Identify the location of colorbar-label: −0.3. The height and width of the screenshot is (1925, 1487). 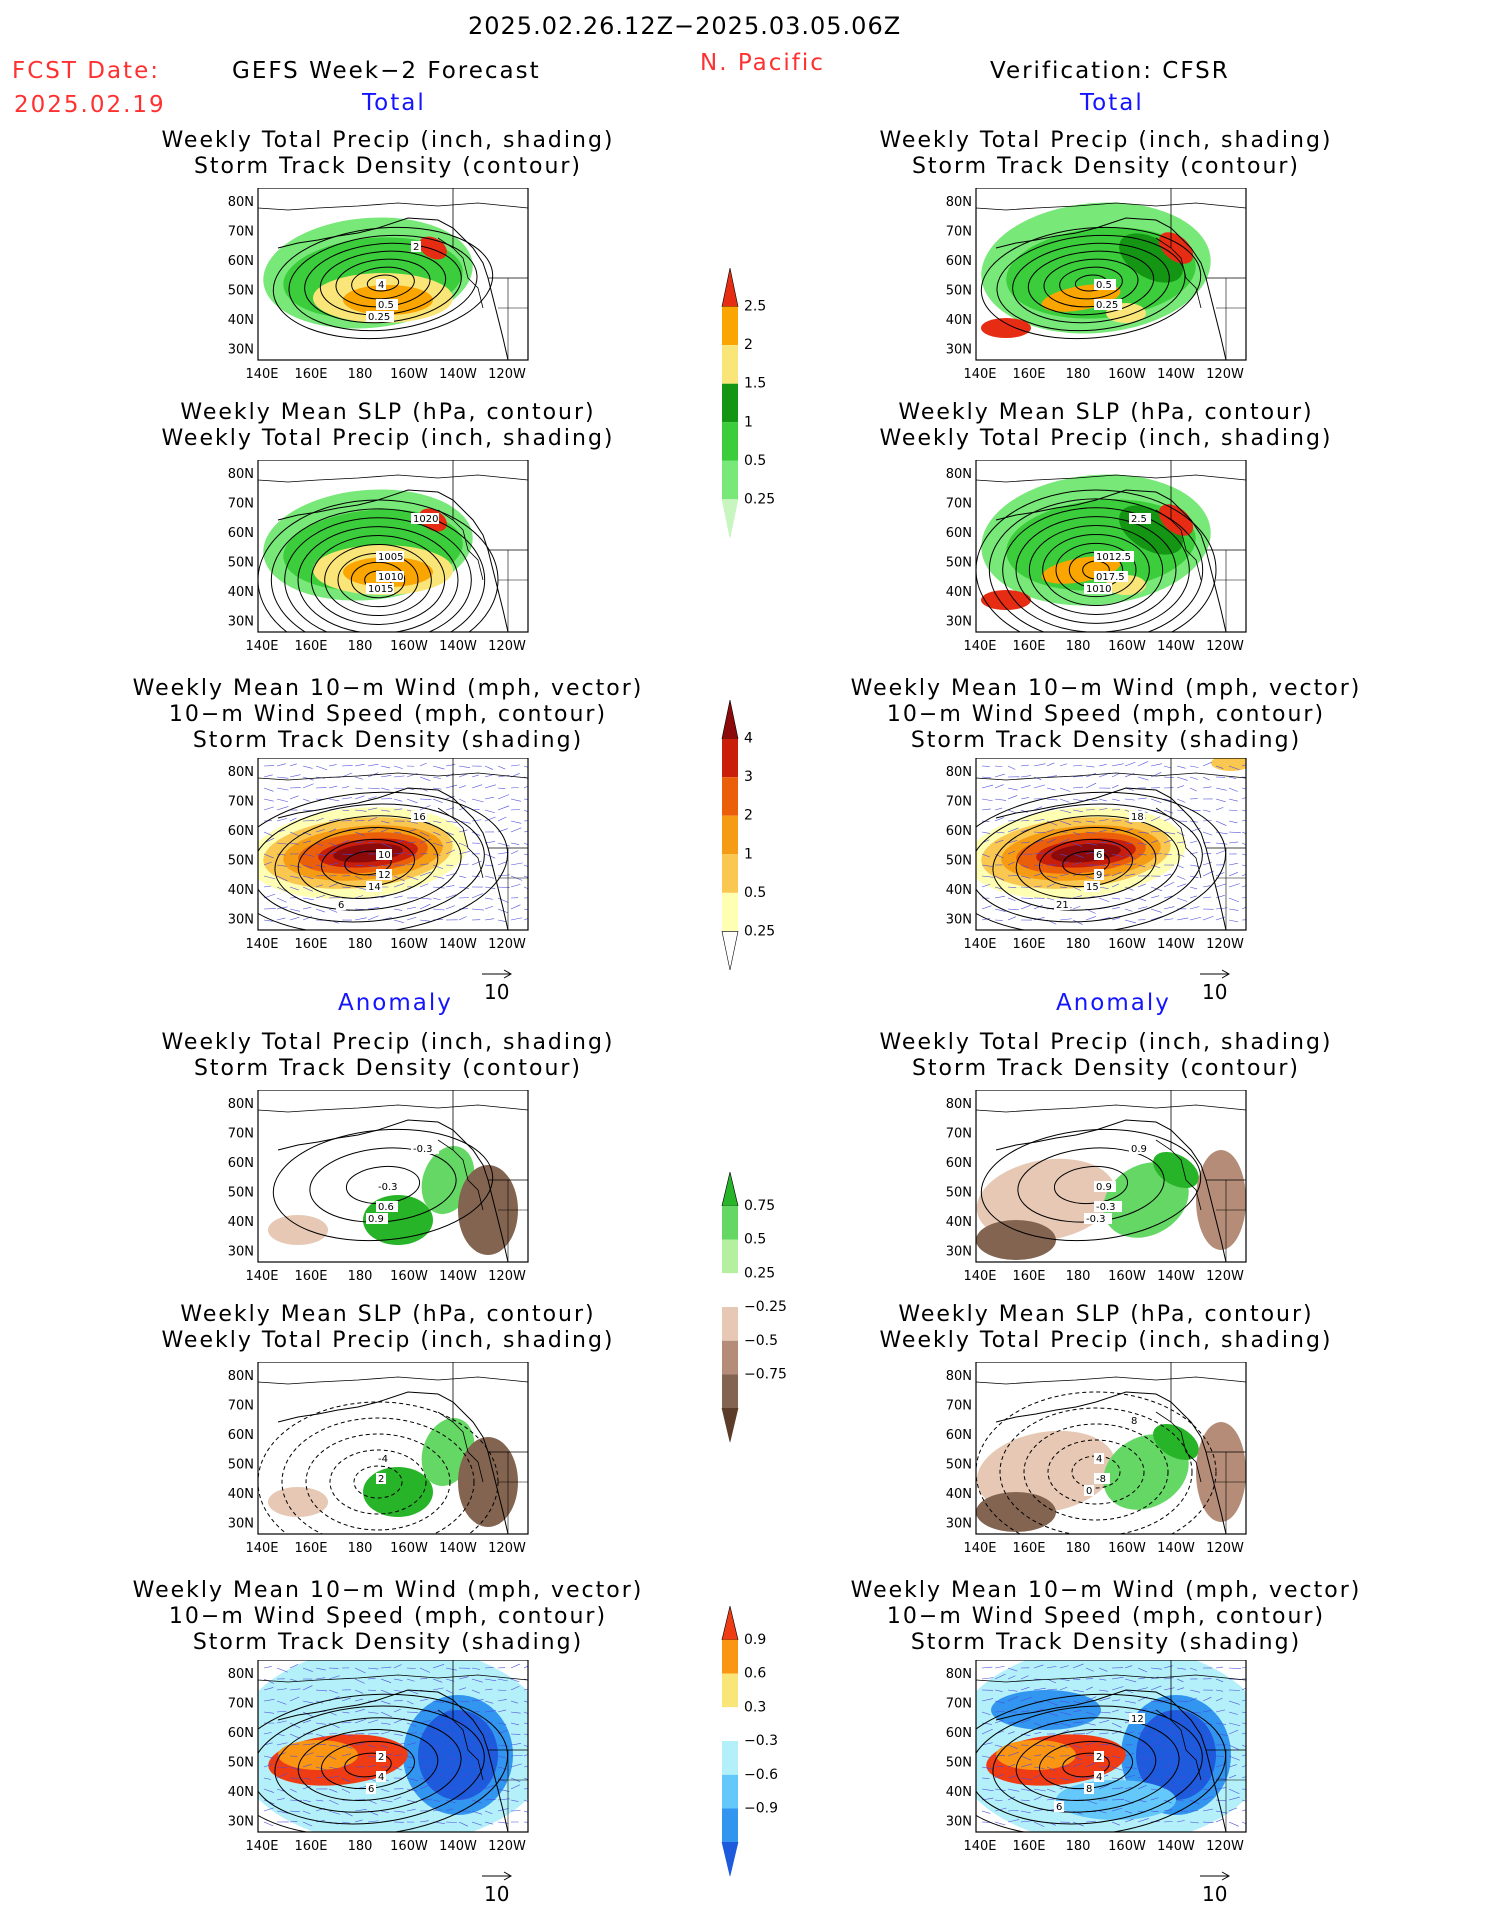
(761, 1741).